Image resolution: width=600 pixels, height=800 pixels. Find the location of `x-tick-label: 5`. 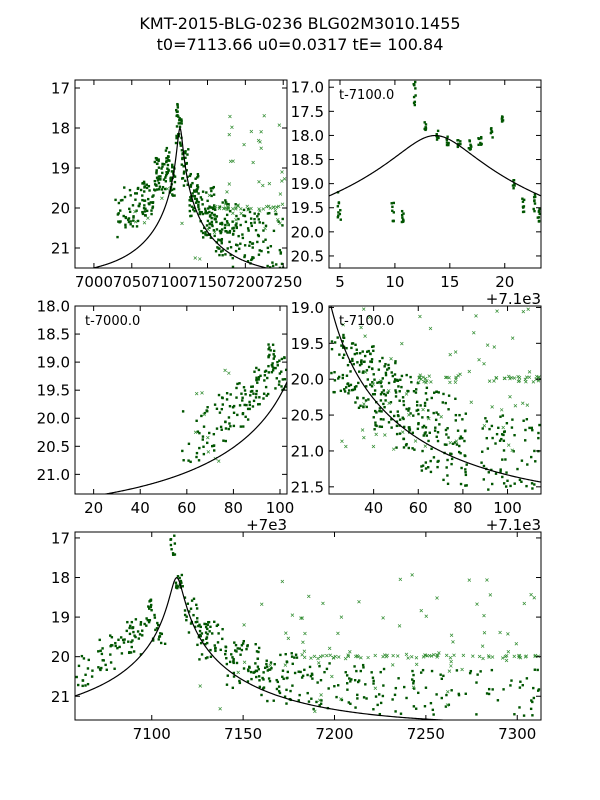

x-tick-label: 5 is located at coordinates (340, 282).